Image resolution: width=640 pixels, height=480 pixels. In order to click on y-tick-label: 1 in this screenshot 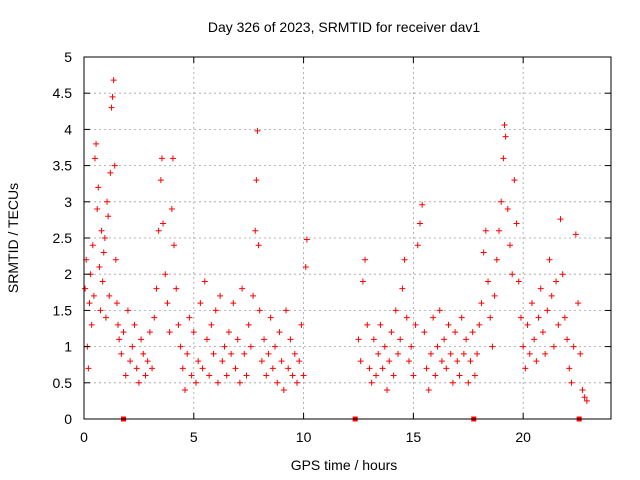, I will do `click(68, 347)`.